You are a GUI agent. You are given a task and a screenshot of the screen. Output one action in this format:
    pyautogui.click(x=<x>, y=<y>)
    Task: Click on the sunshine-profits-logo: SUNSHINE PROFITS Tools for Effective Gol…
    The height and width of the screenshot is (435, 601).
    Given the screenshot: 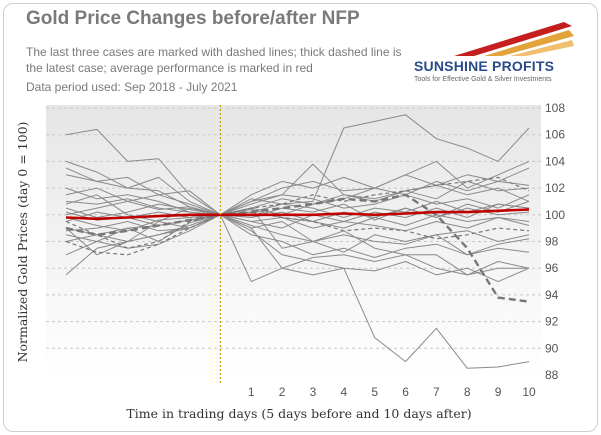 What is the action you would take?
    pyautogui.click(x=499, y=51)
    